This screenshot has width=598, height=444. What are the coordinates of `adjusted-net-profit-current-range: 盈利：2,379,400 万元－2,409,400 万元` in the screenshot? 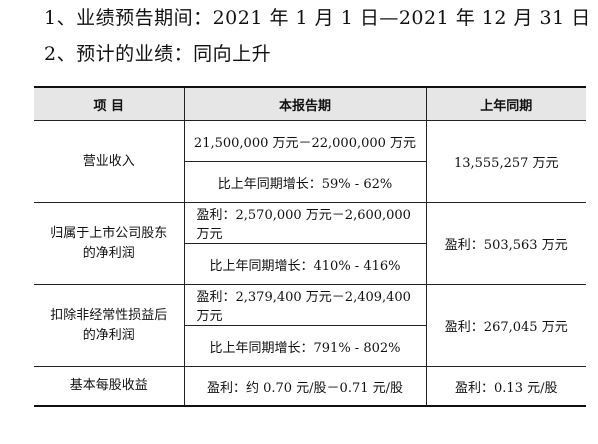 It's located at (305, 305).